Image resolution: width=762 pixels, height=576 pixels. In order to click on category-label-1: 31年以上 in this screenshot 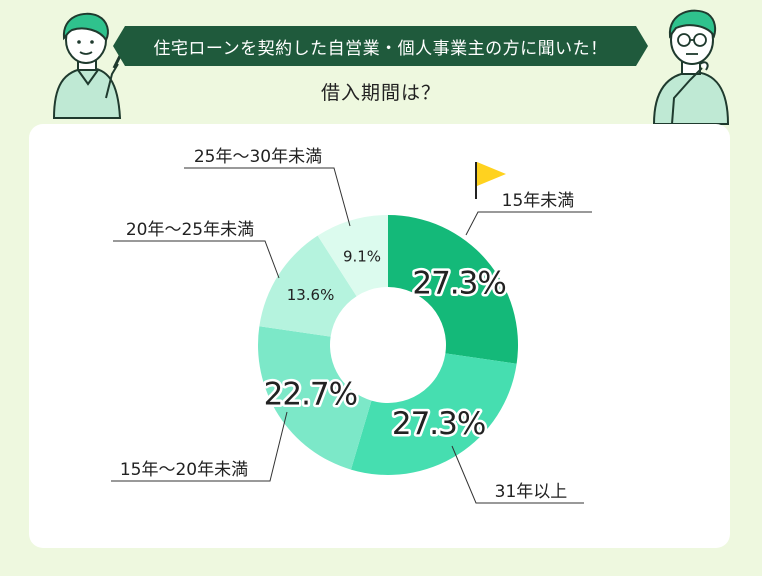, I will do `click(531, 492)`.